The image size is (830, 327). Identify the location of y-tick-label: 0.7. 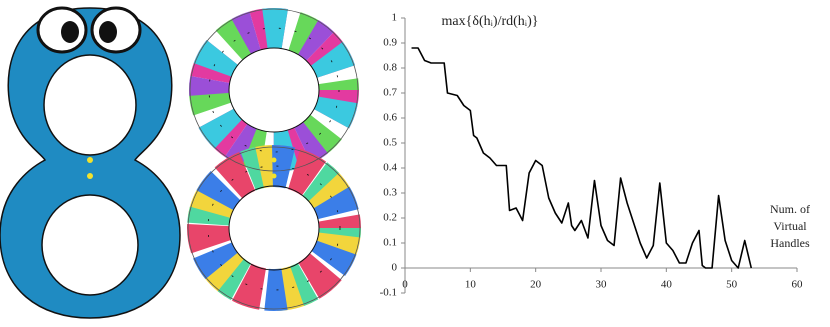
(390, 93).